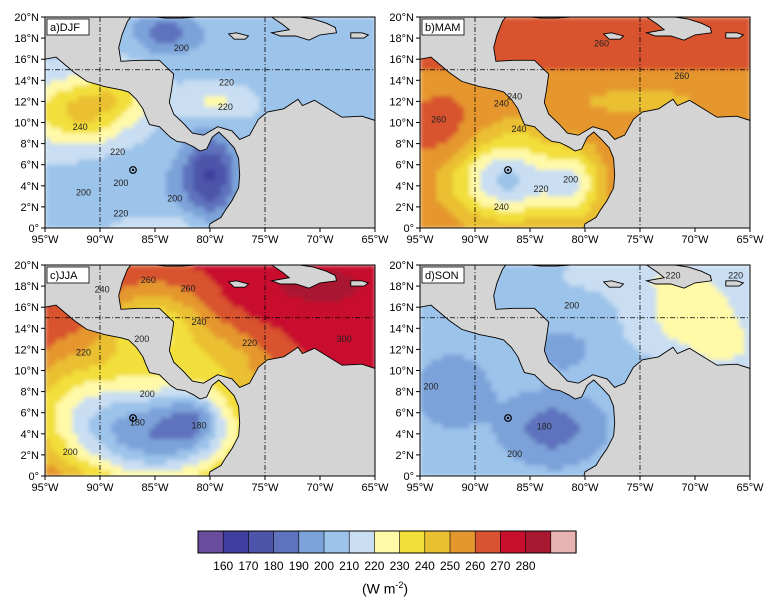 Image resolution: width=770 pixels, height=614 pixels. Describe the element at coordinates (442, 276) in the screenshot. I see `panel-label: d)SON` at that location.